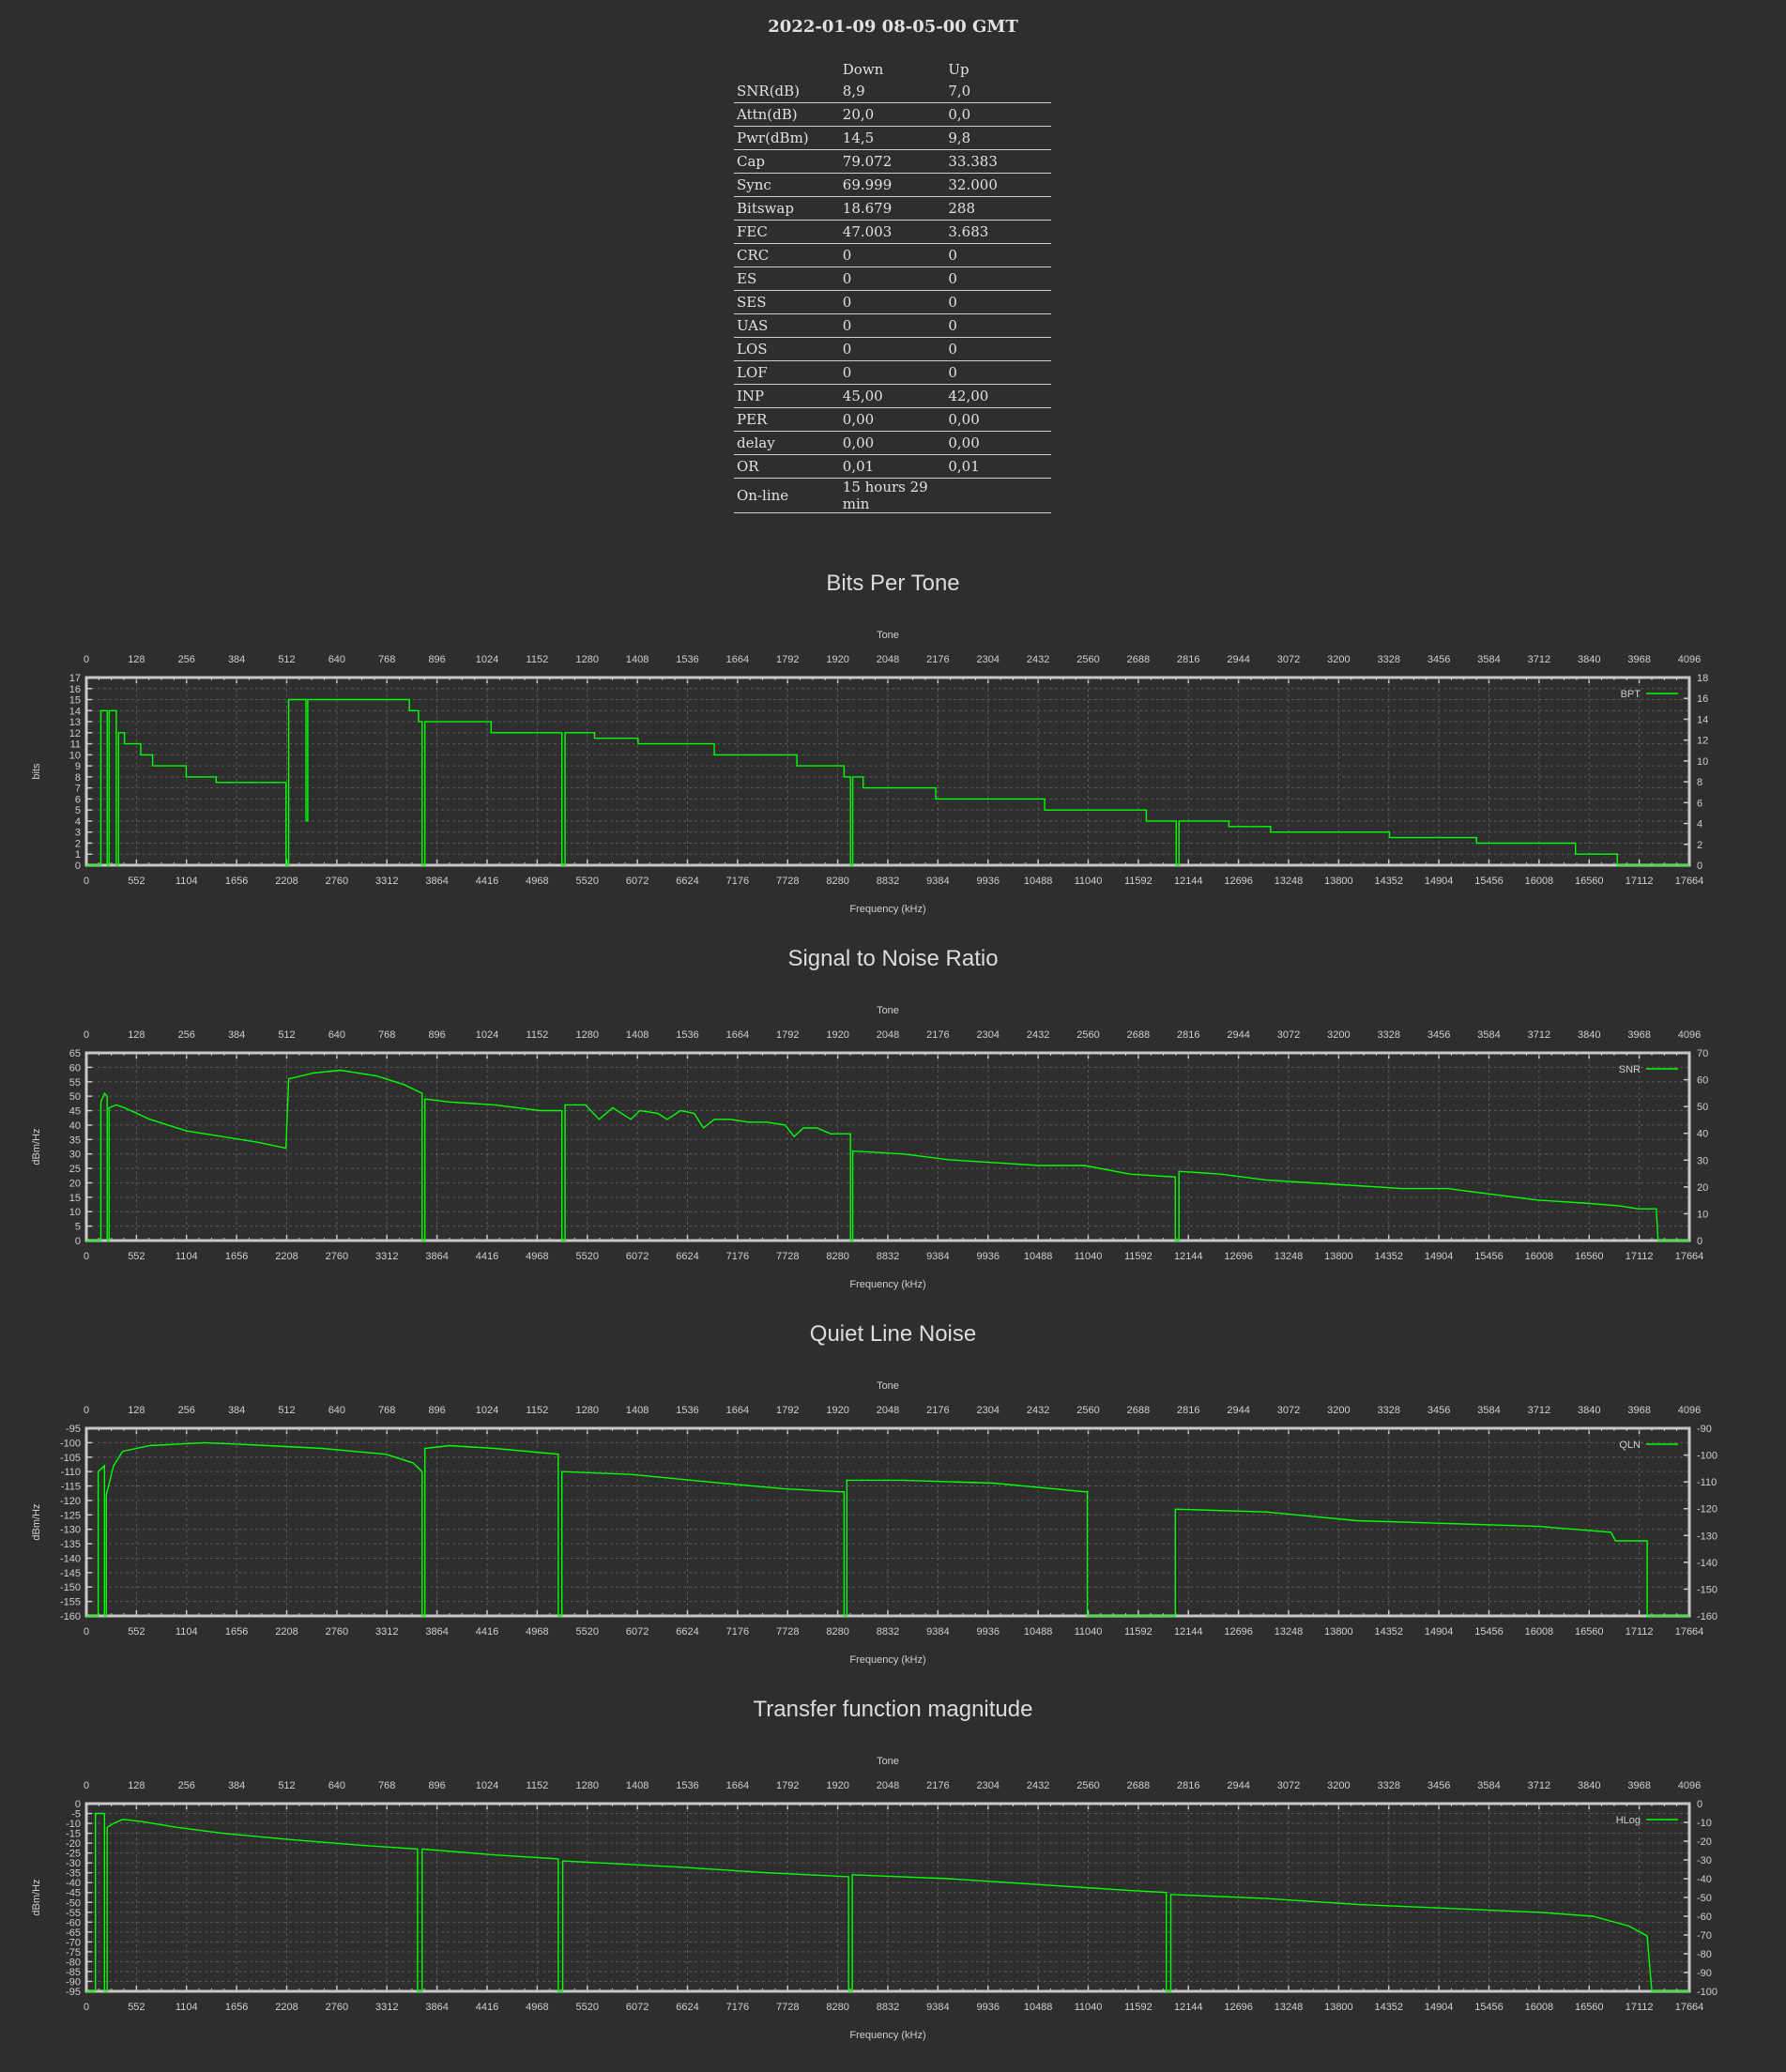 This screenshot has height=2072, width=1786. What do you see at coordinates (1705, 1879) in the screenshot?
I see `y2-tick-label: -40` at bounding box center [1705, 1879].